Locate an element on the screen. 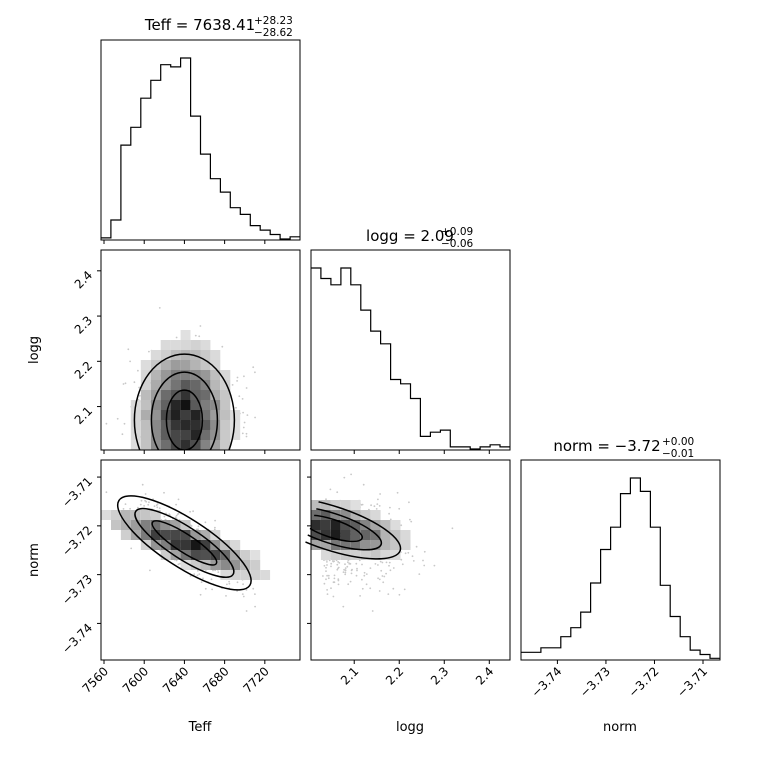 The image size is (760, 760). xtick-label: −3.71 is located at coordinates (692, 682).